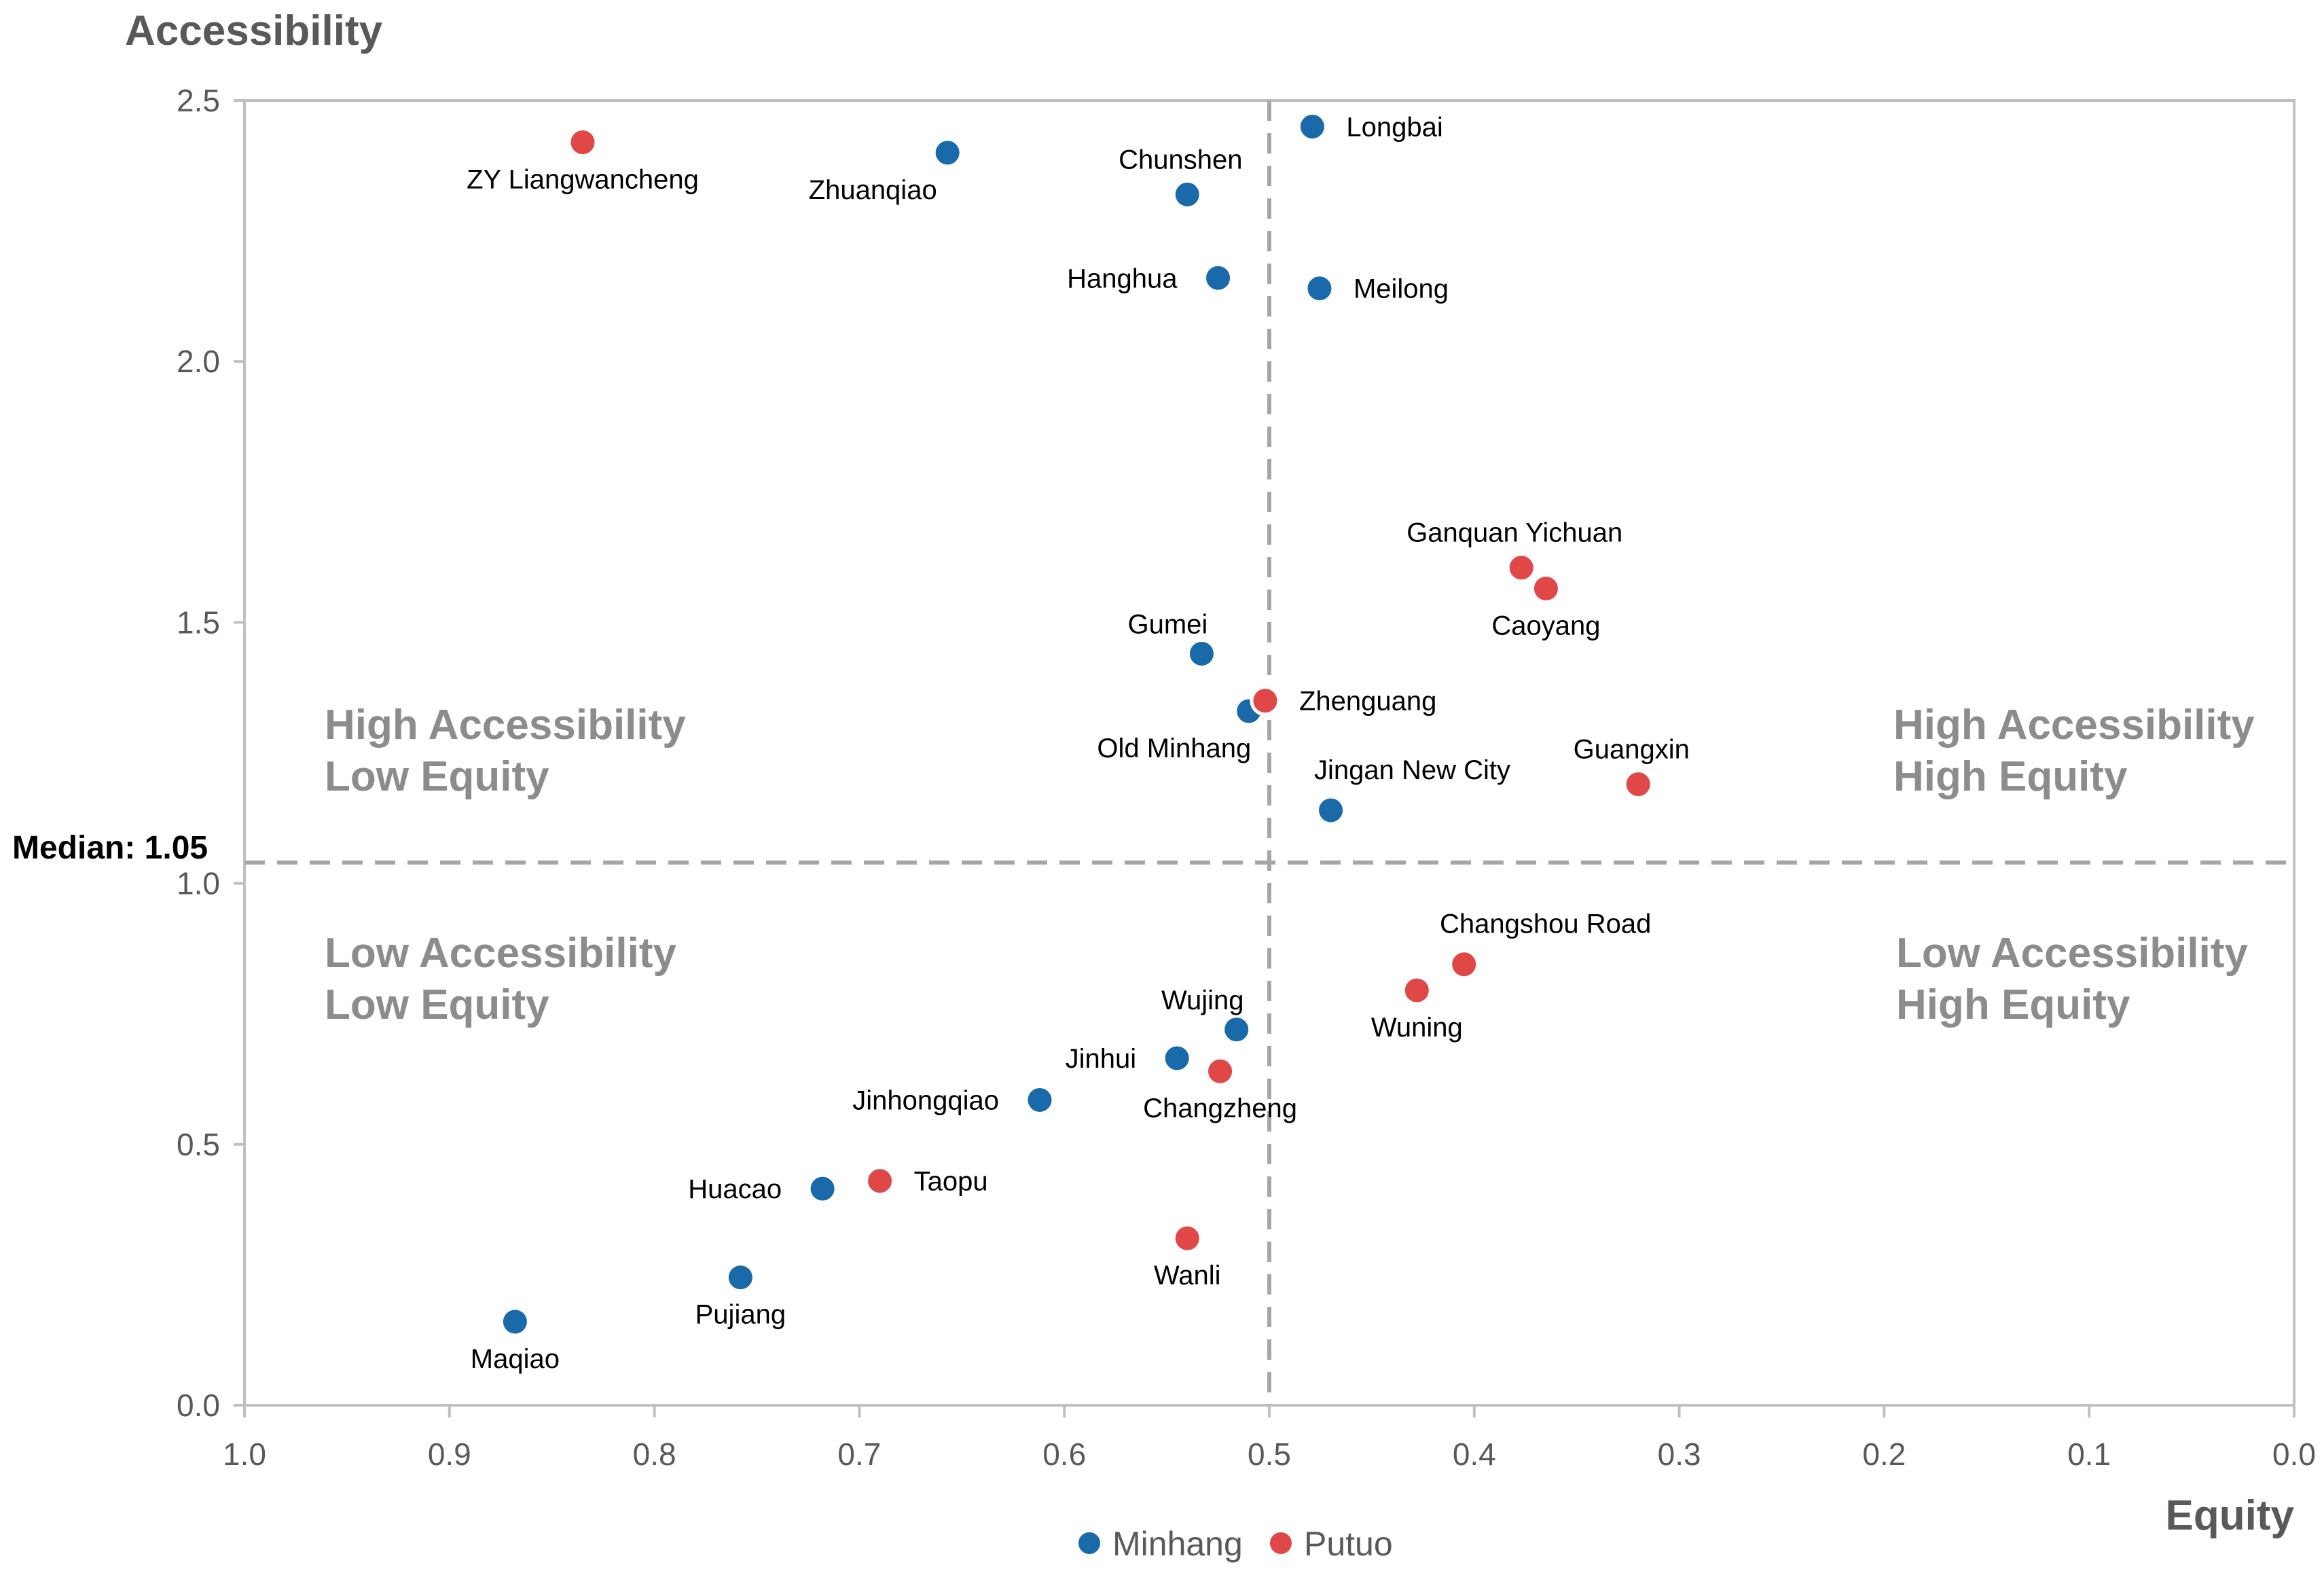 The width and height of the screenshot is (2324, 1571). Describe the element at coordinates (210, 753) in the screenshot. I see `y-axis-ticks: 0.0 0.5 1.0 1.5 2.0 2.5` at that location.